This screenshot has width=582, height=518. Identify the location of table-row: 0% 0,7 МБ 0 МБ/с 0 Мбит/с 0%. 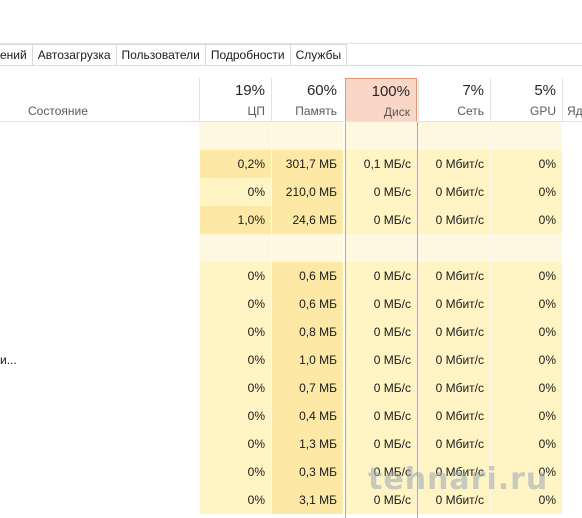
(291, 388).